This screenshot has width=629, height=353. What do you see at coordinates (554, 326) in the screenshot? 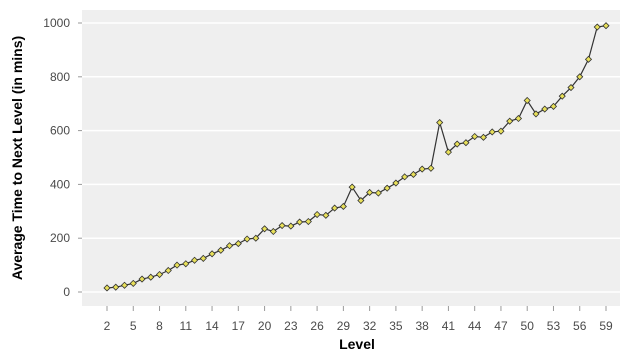
I see `x-tick-label: 53` at bounding box center [554, 326].